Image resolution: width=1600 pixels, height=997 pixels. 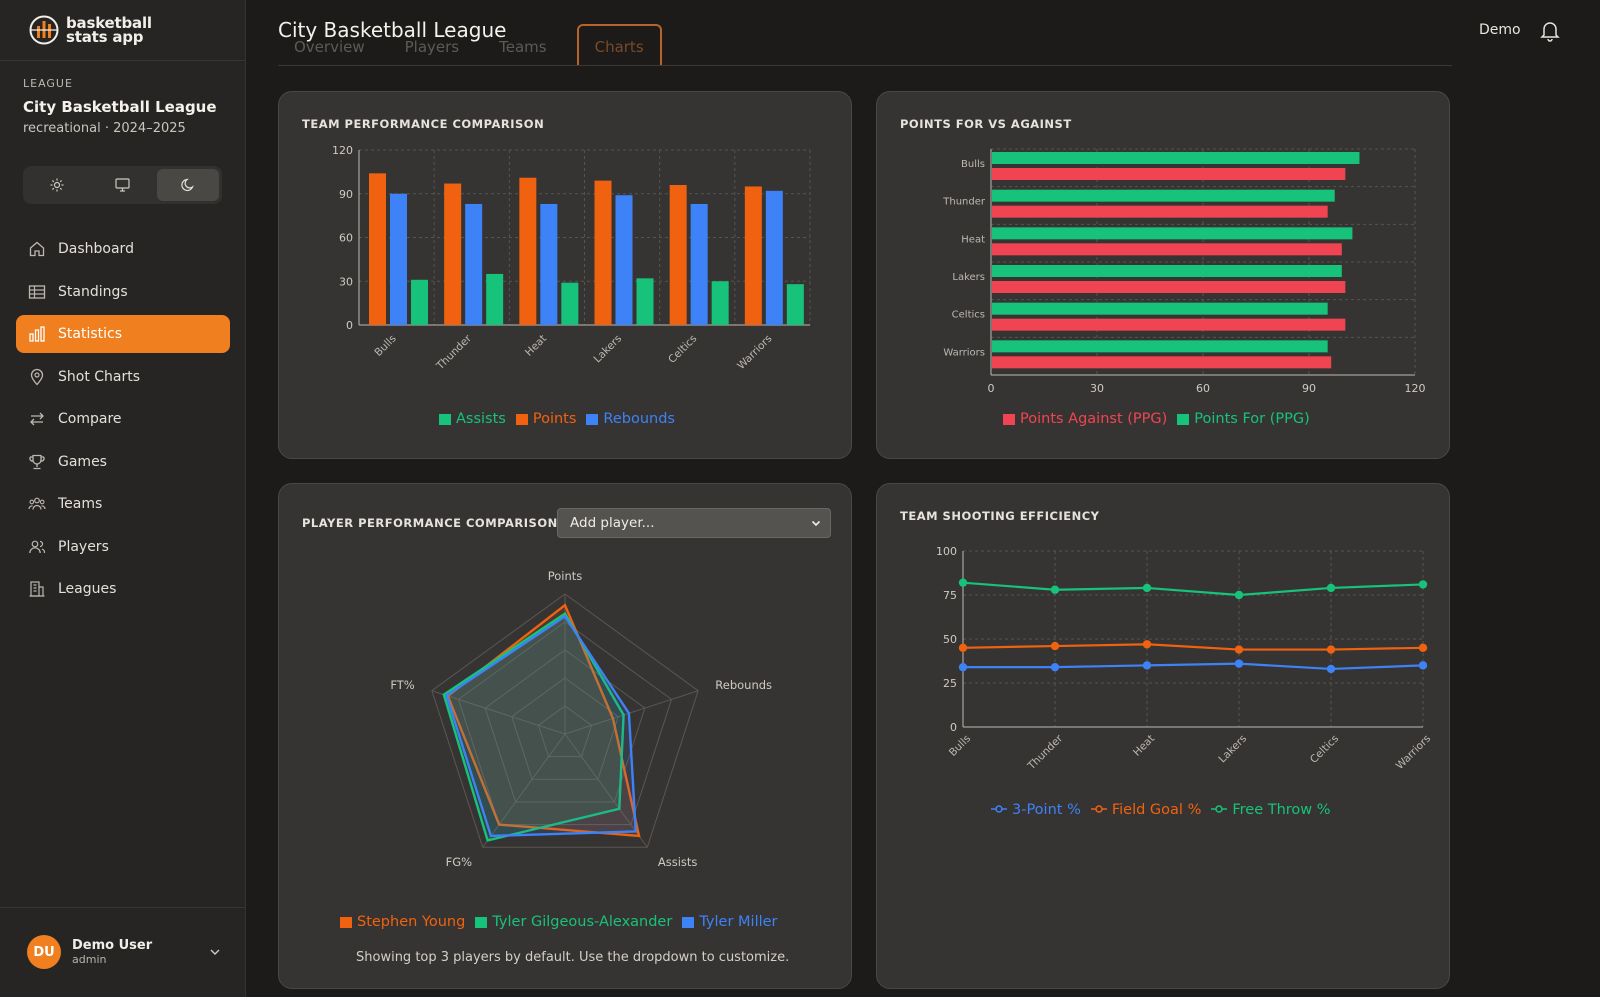 I want to click on sidebar-item-statistics: Statistics, so click(x=123, y=334).